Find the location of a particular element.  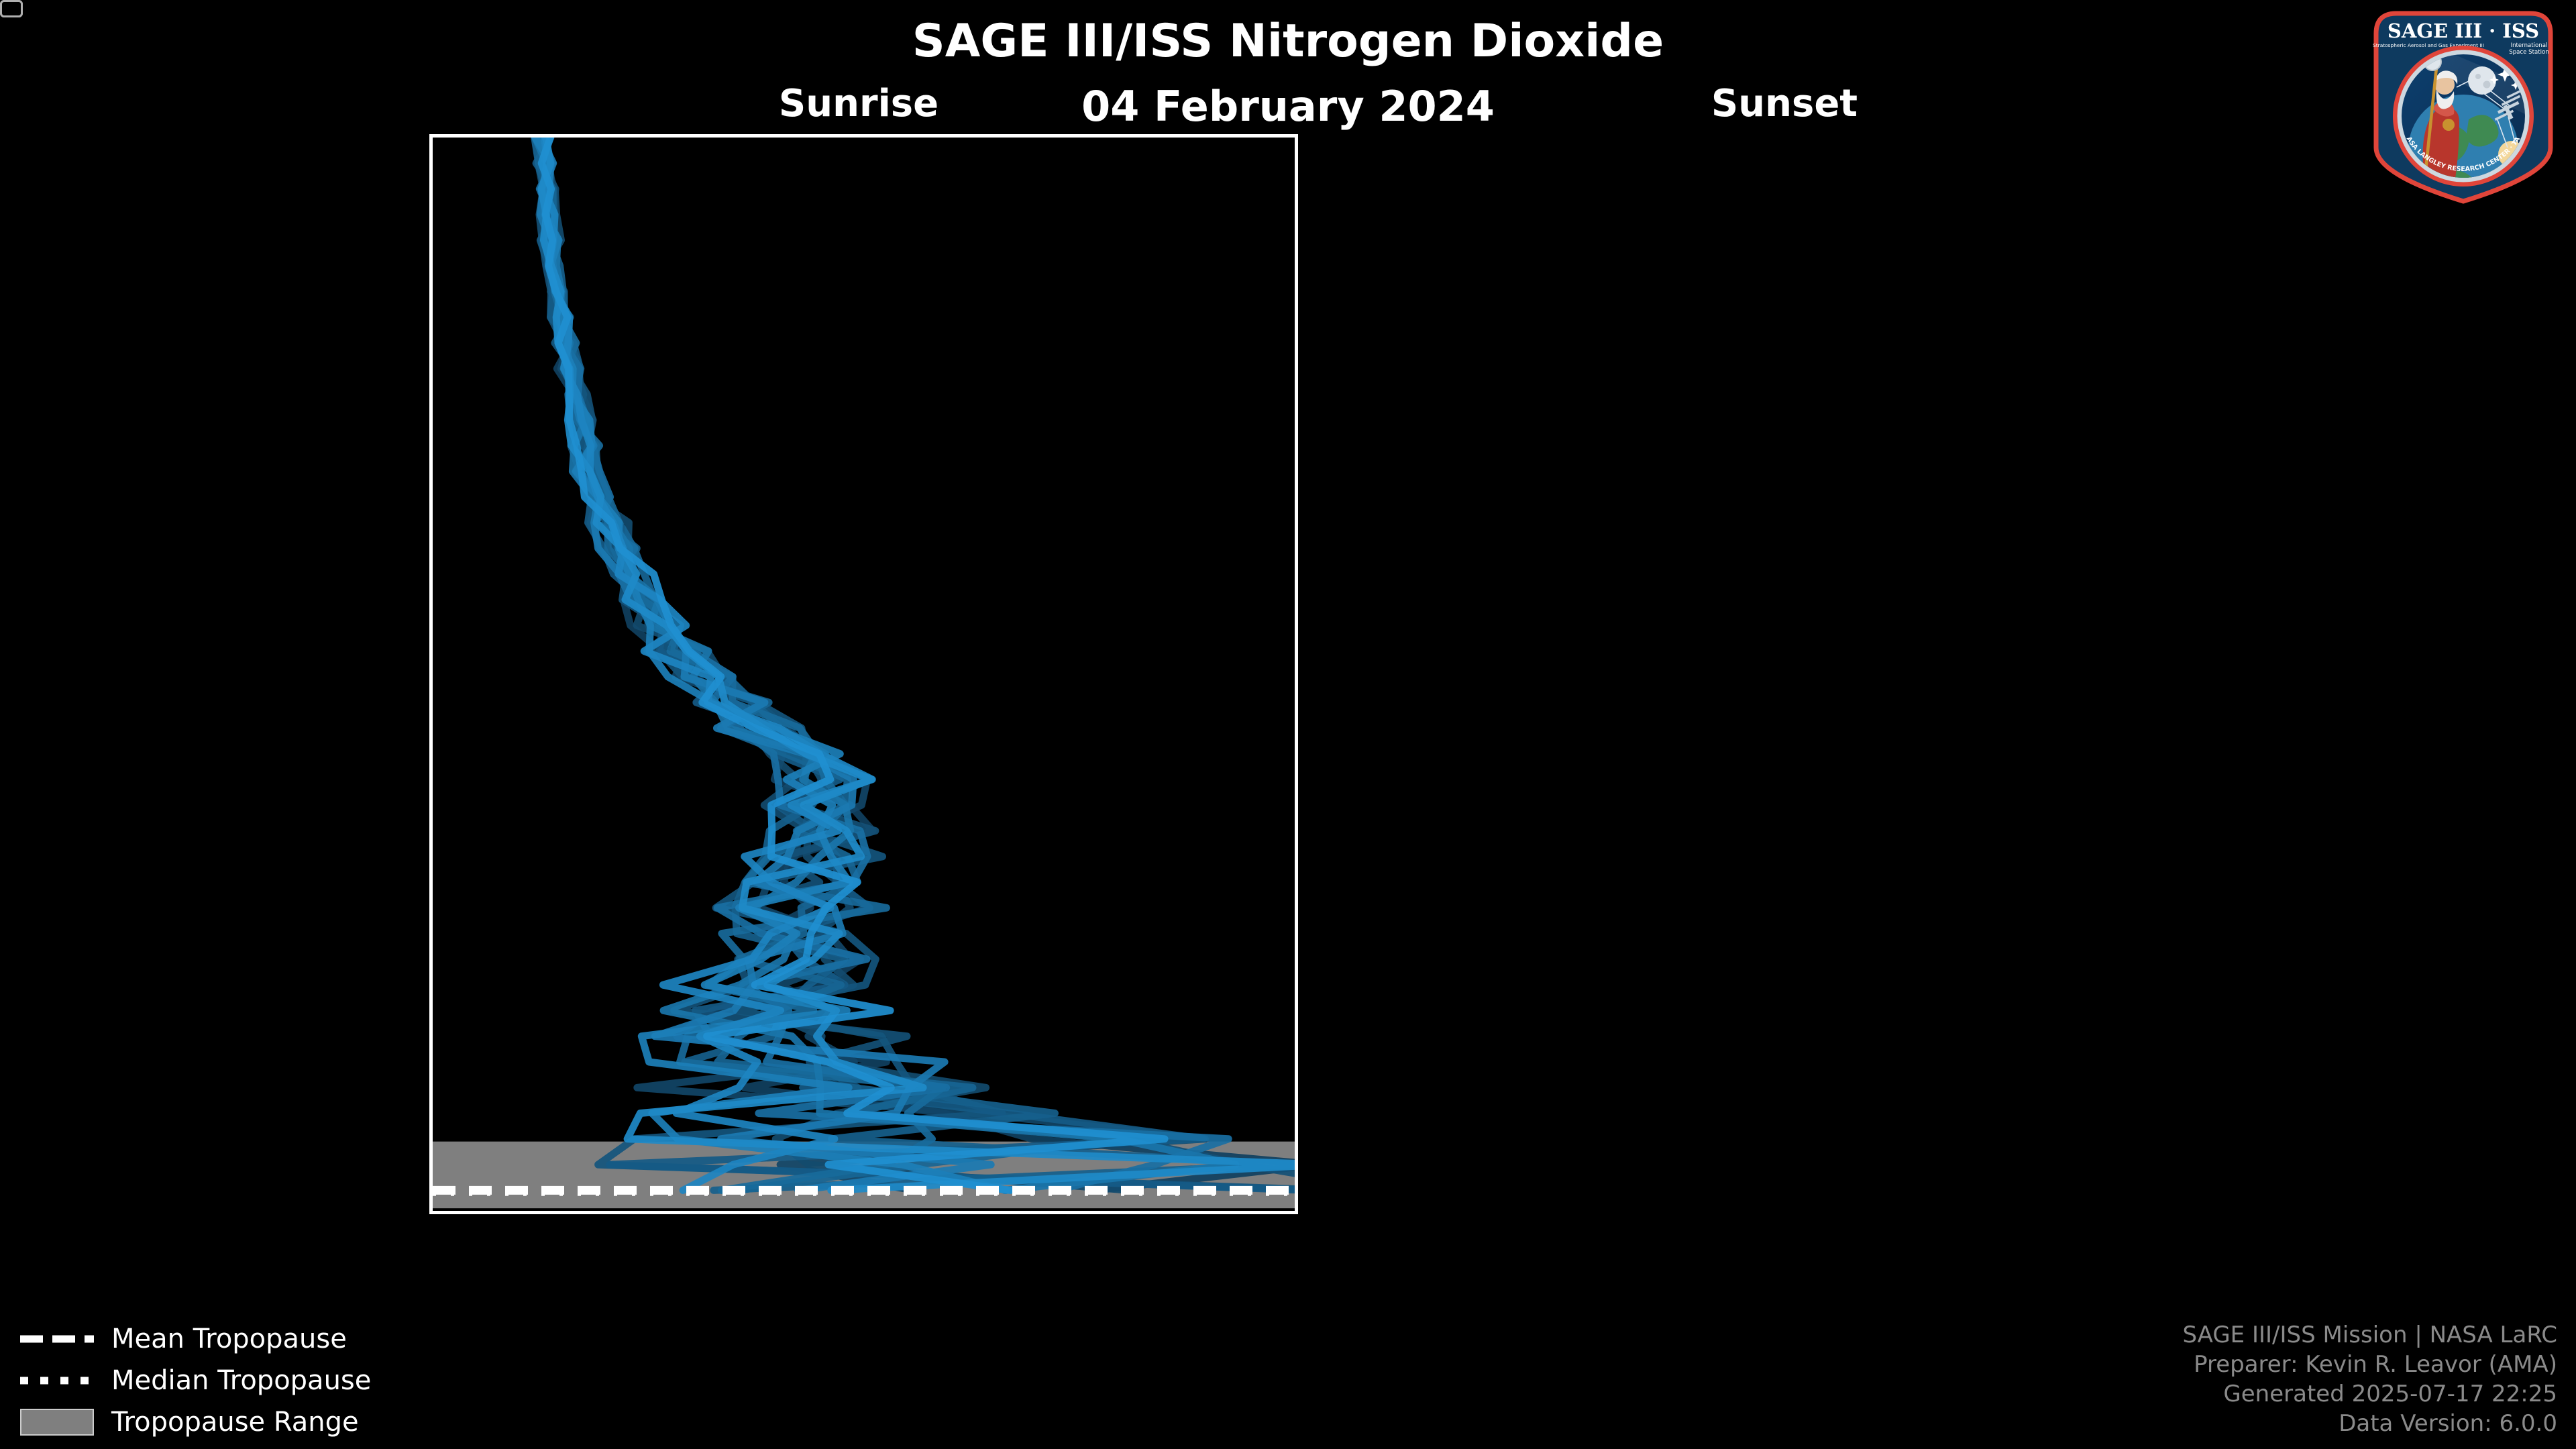

logo-silver-ring is located at coordinates (2463, 116).